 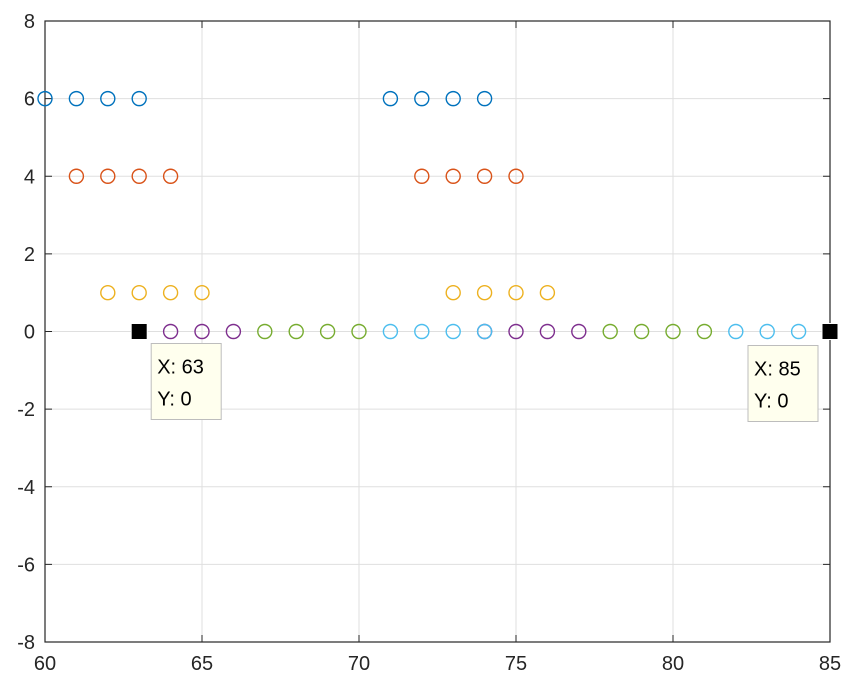 What do you see at coordinates (516, 664) in the screenshot?
I see `x-tick-label: 75` at bounding box center [516, 664].